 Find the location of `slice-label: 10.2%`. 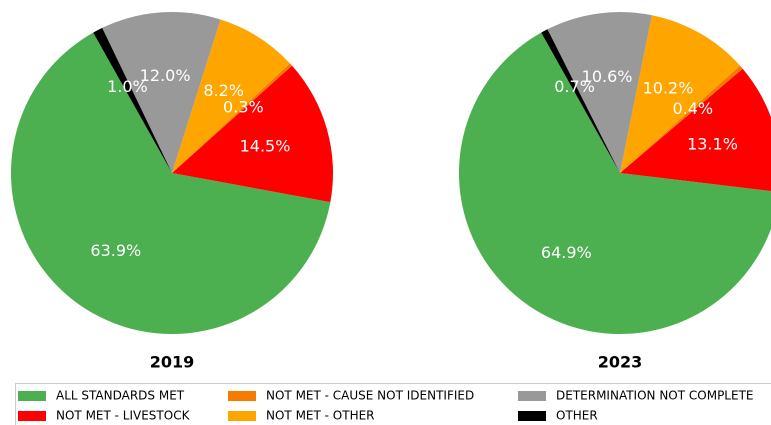

slice-label: 10.2% is located at coordinates (668, 88).